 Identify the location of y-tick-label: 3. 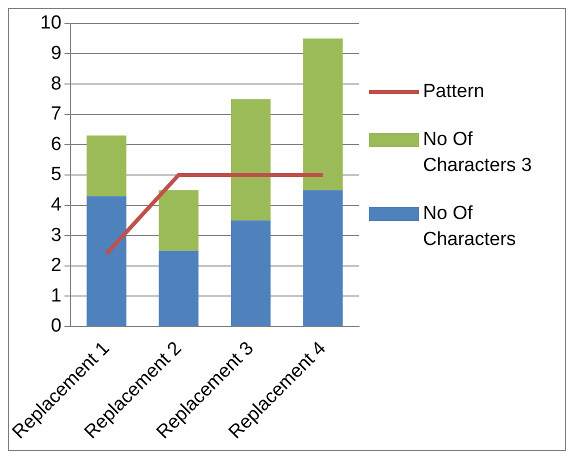
(56, 235).